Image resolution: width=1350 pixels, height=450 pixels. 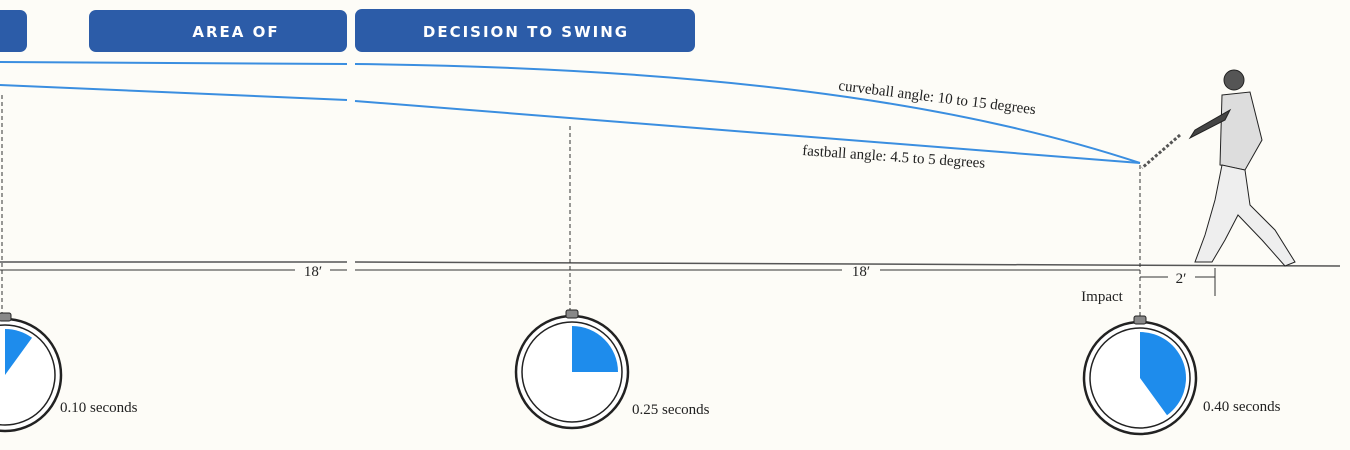 What do you see at coordinates (671, 410) in the screenshot?
I see `stopwatch-label: 0.25 seconds` at bounding box center [671, 410].